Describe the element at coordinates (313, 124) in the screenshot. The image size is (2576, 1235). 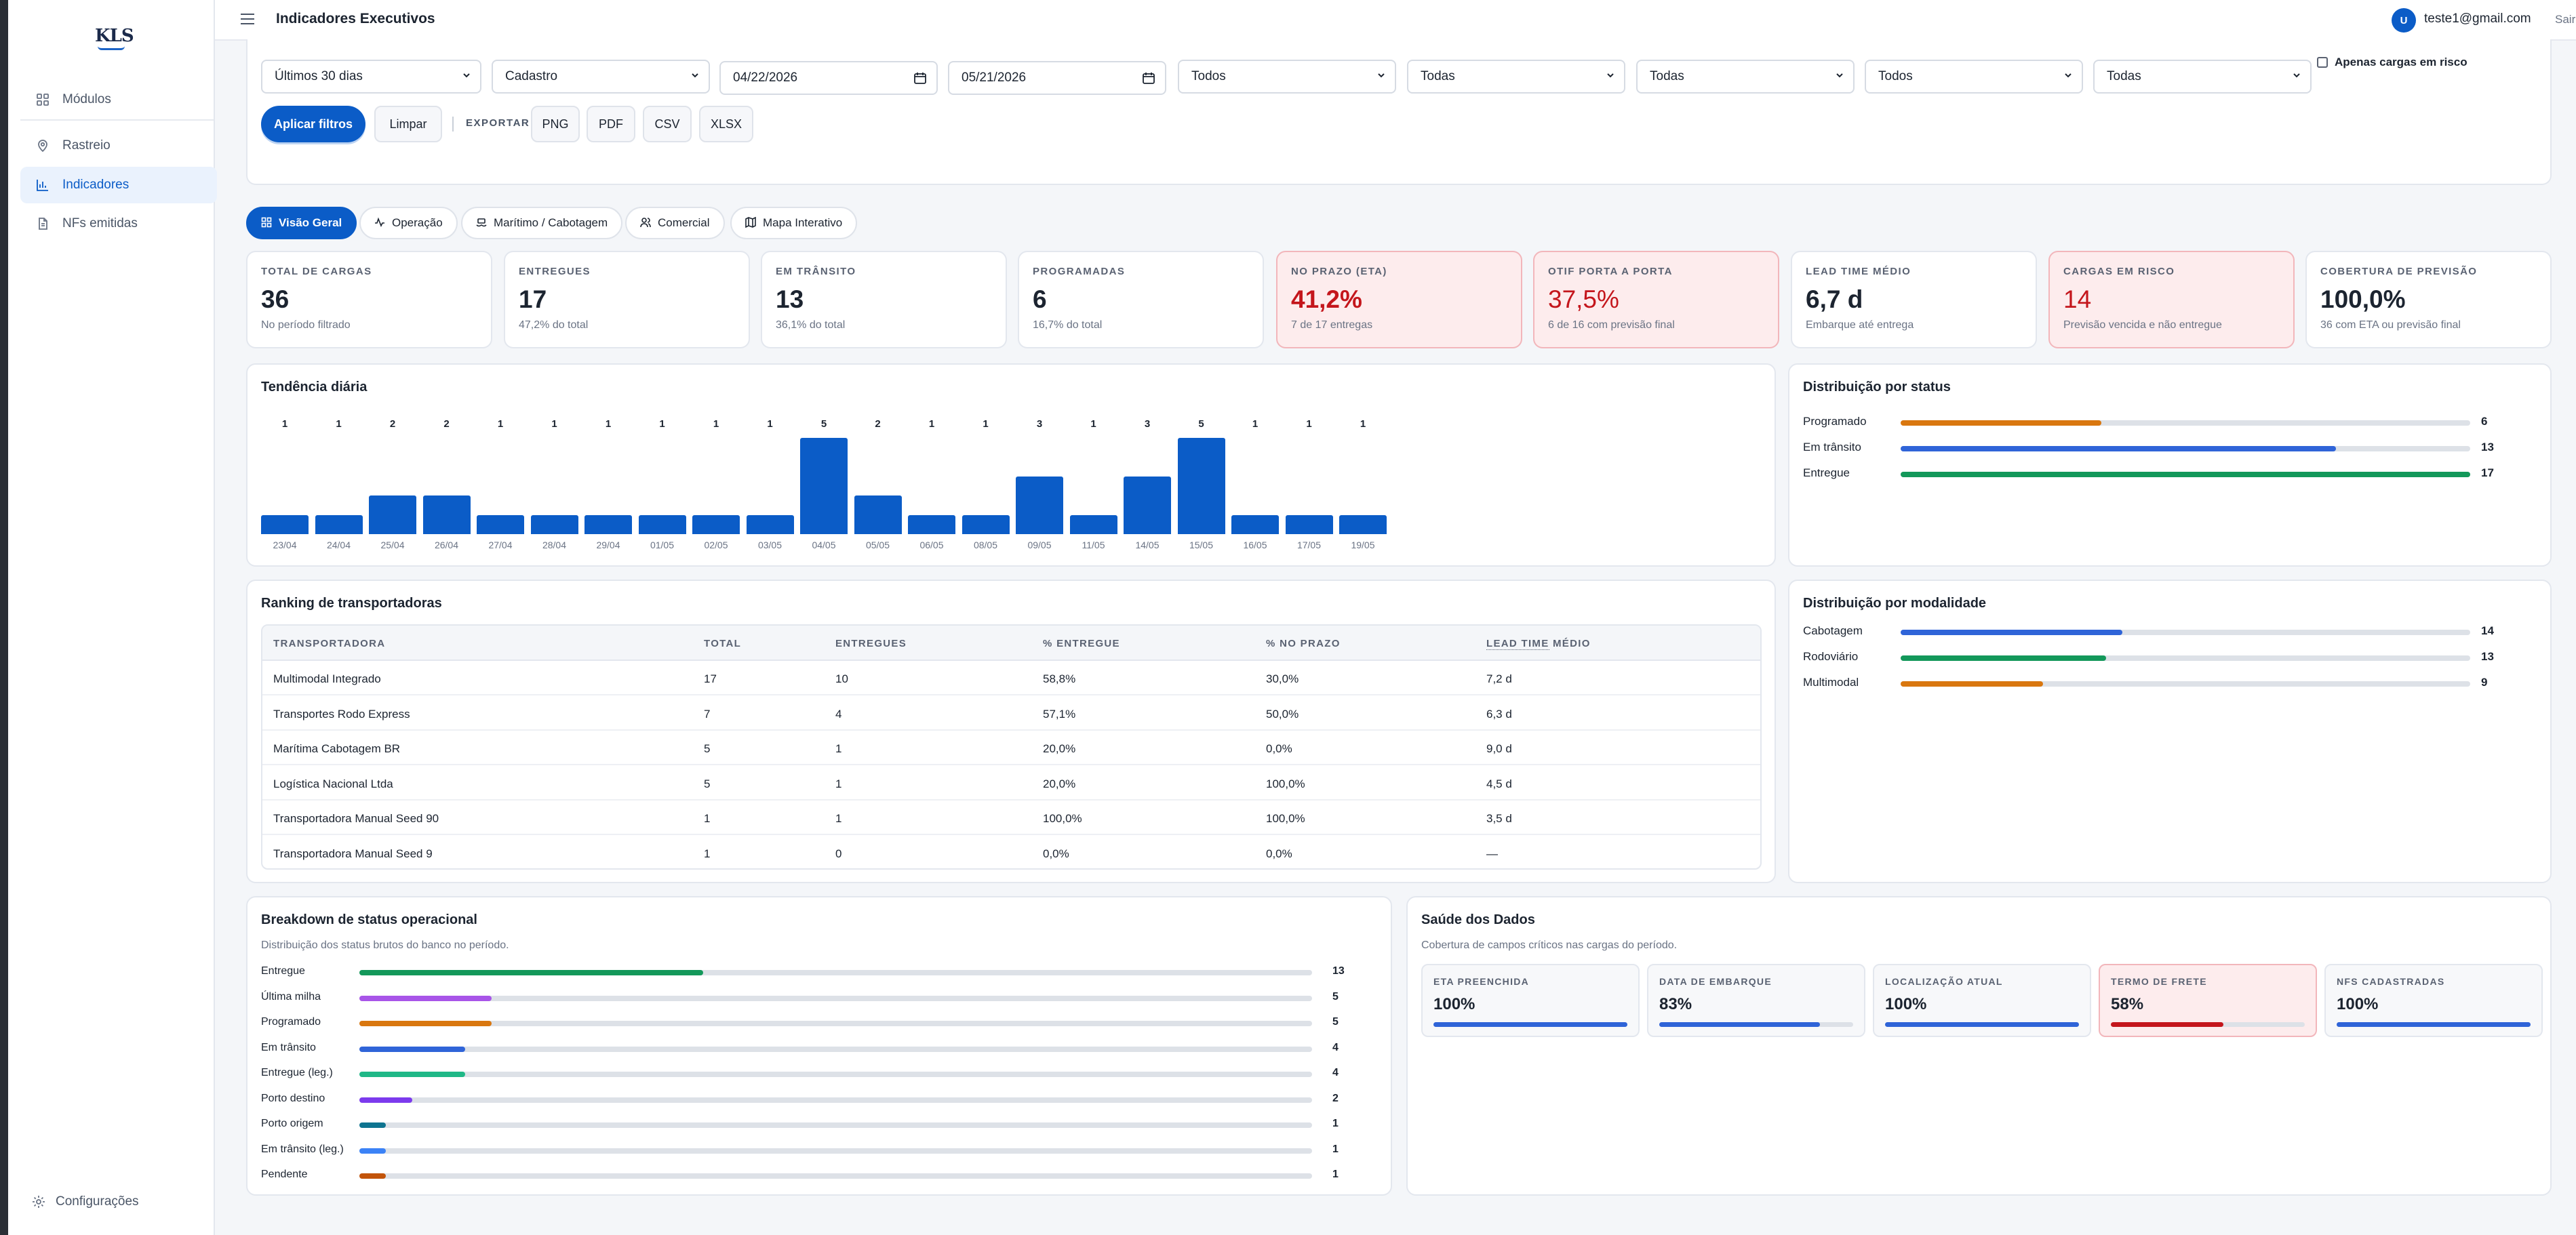
I see `apply-filters-button: Aplicar filtros` at that location.